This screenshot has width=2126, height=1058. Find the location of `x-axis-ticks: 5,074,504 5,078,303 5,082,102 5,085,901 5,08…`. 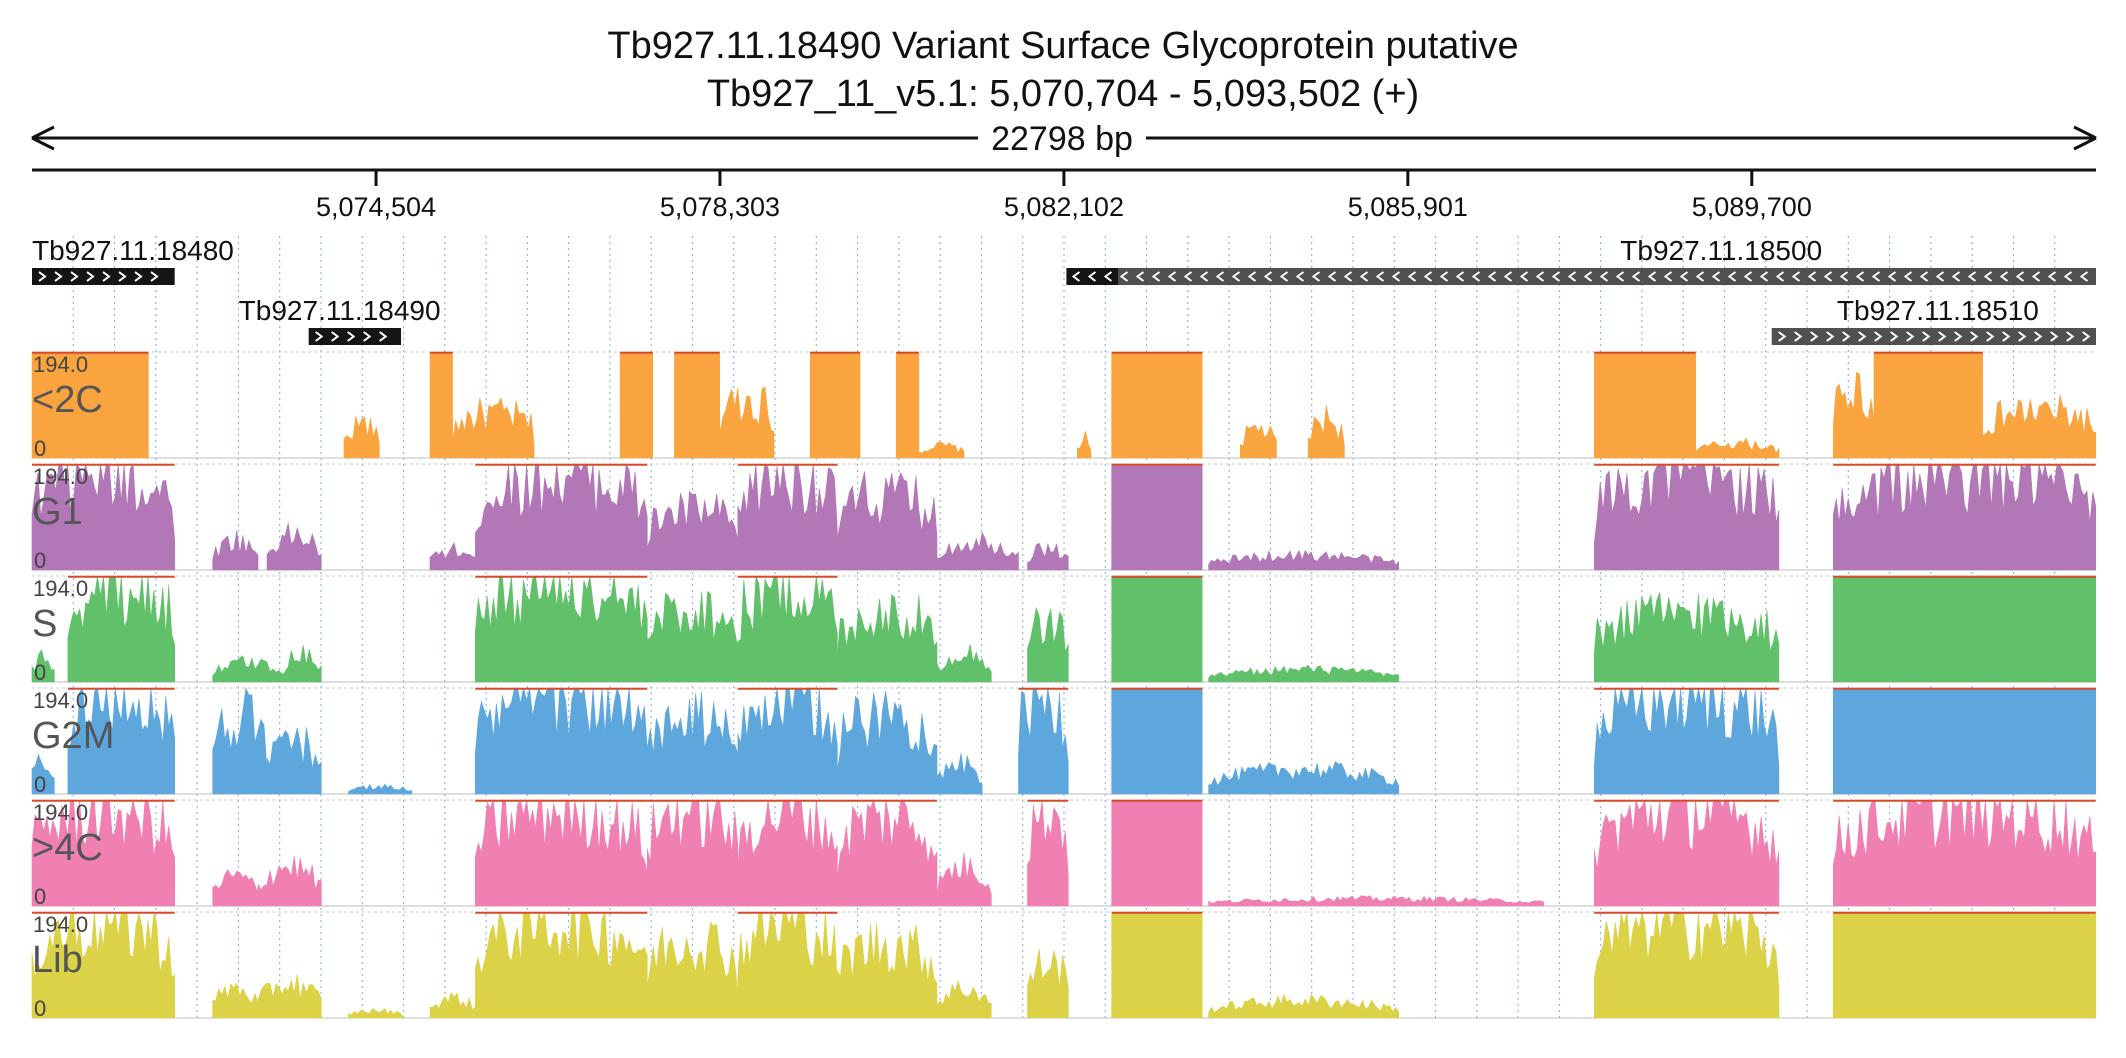

x-axis-ticks: 5,074,504 5,078,303 5,082,102 5,085,901 5,08… is located at coordinates (1064, 196).